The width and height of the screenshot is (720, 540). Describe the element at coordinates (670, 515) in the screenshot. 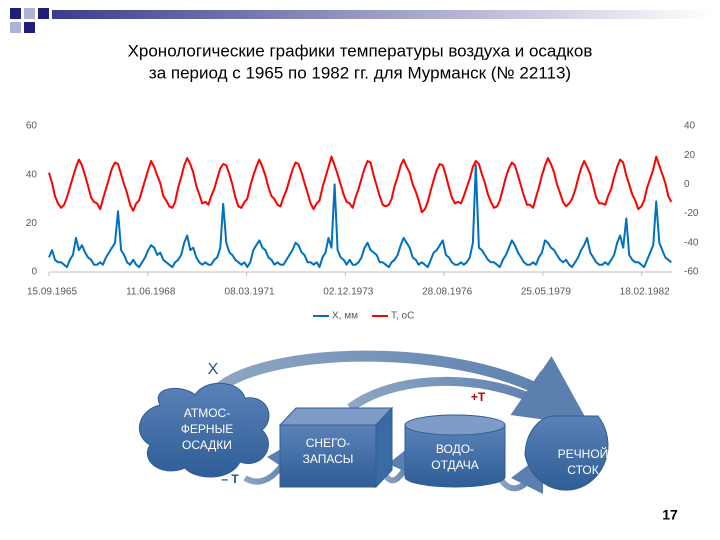

I see `page-number: 17` at that location.